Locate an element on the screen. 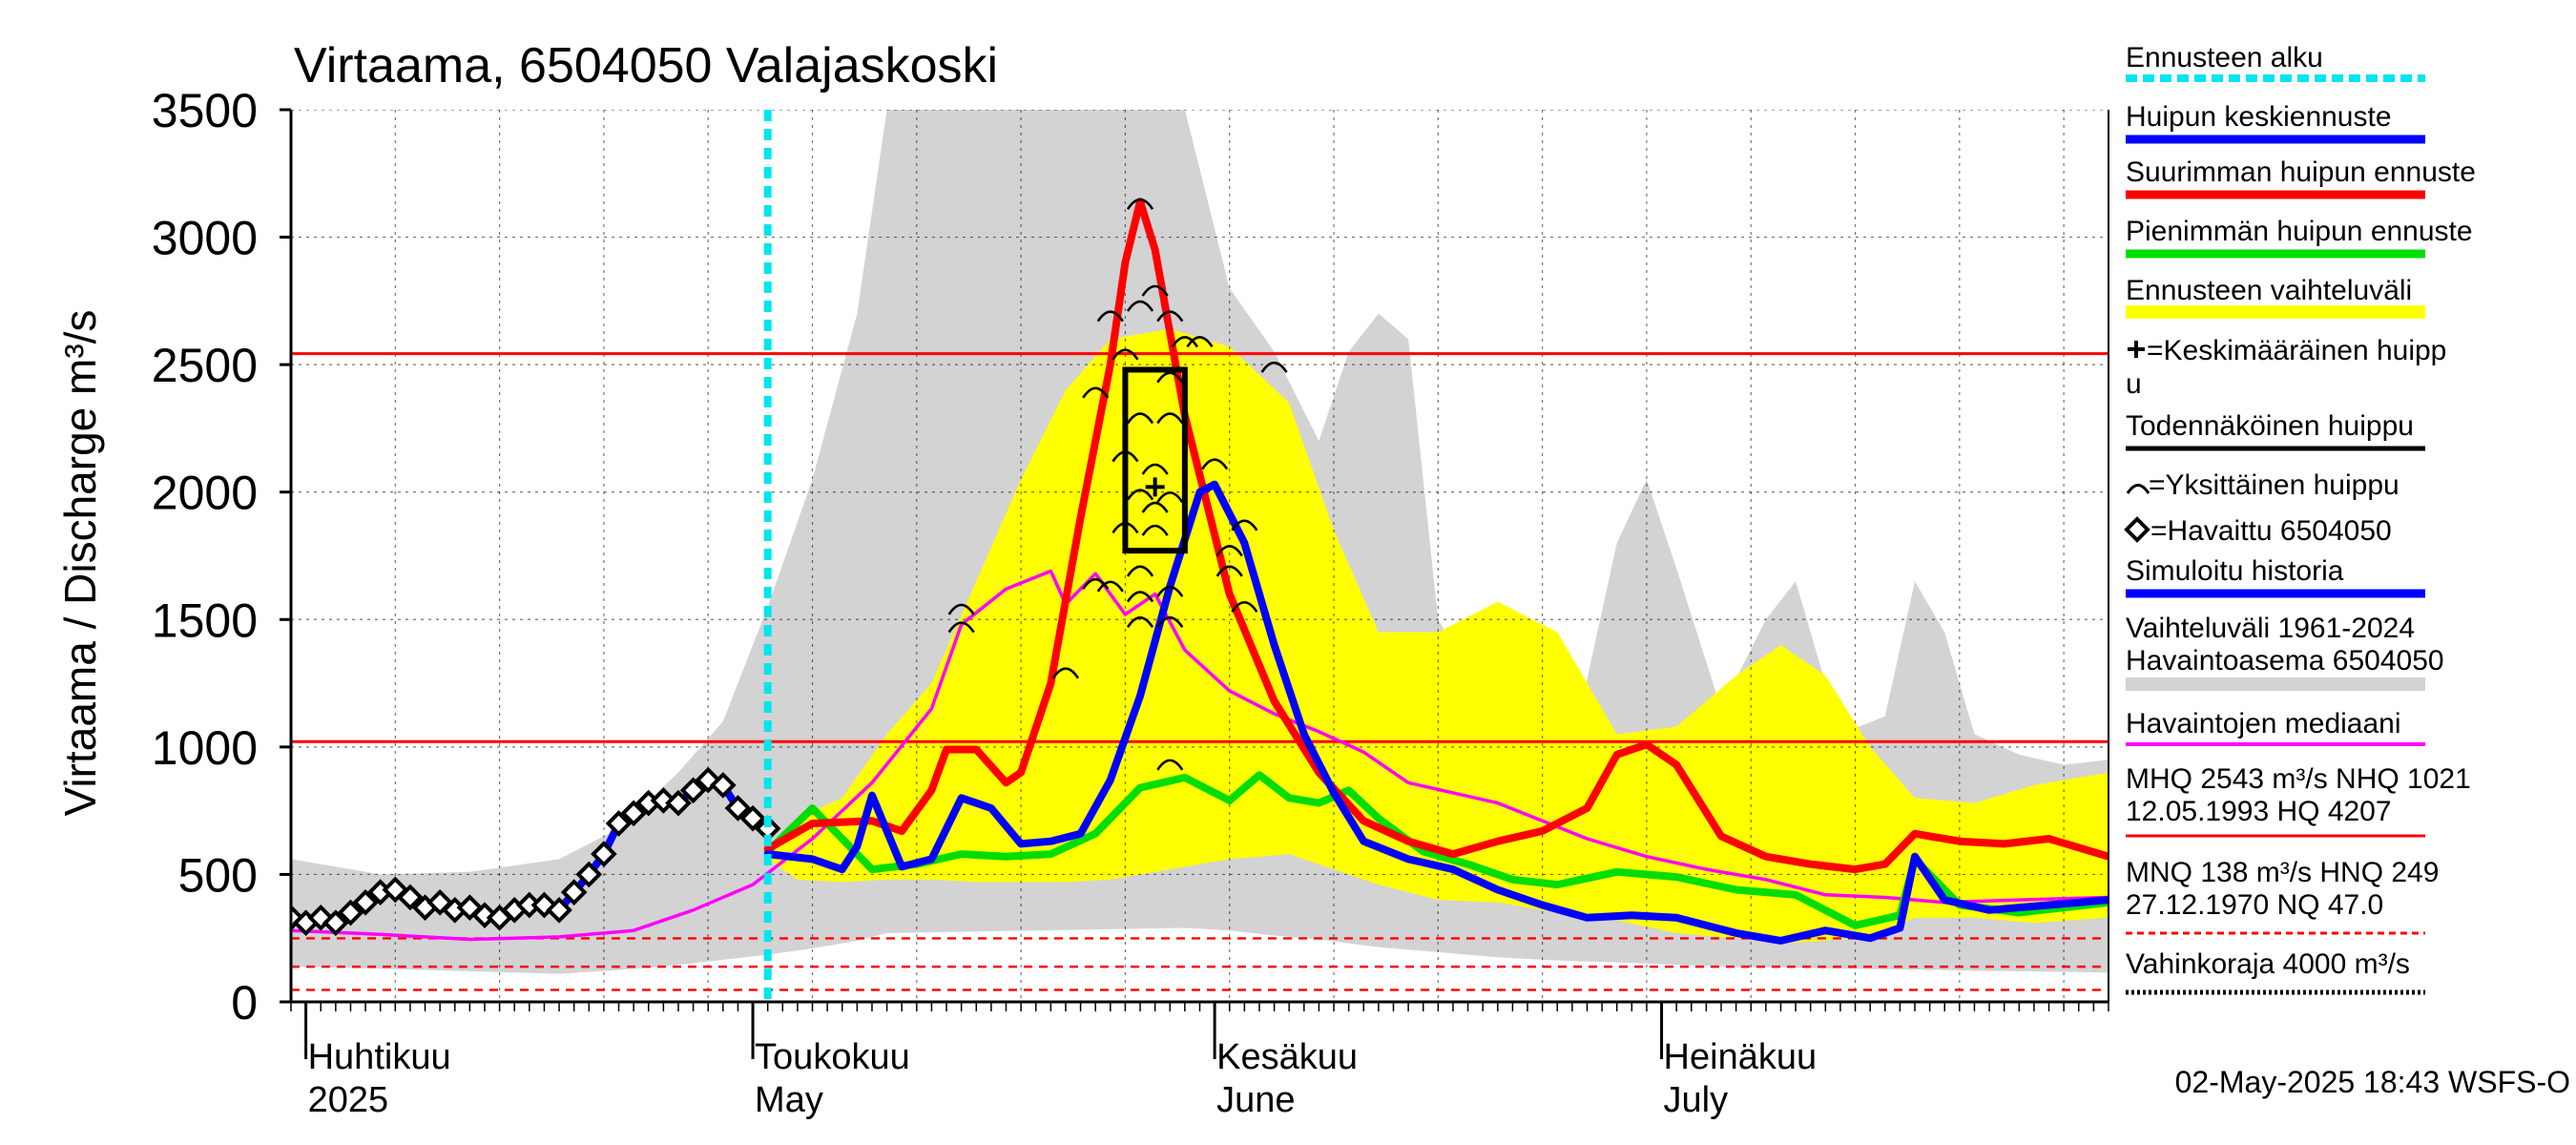 The image size is (2576, 1145). x-month-sublabel: June is located at coordinates (1255, 1100).